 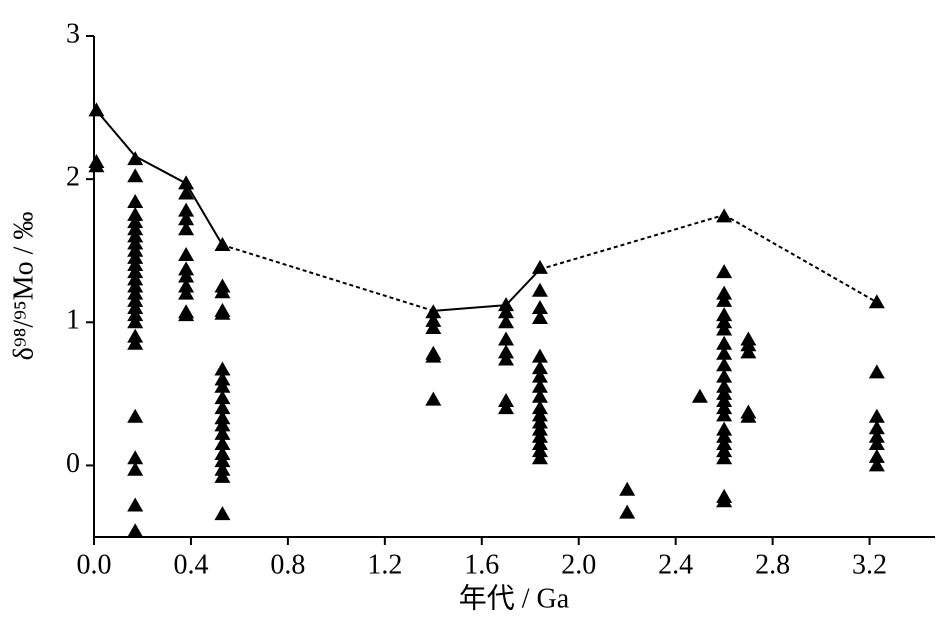 I want to click on x-tick-label: 2.4, so click(x=675, y=564).